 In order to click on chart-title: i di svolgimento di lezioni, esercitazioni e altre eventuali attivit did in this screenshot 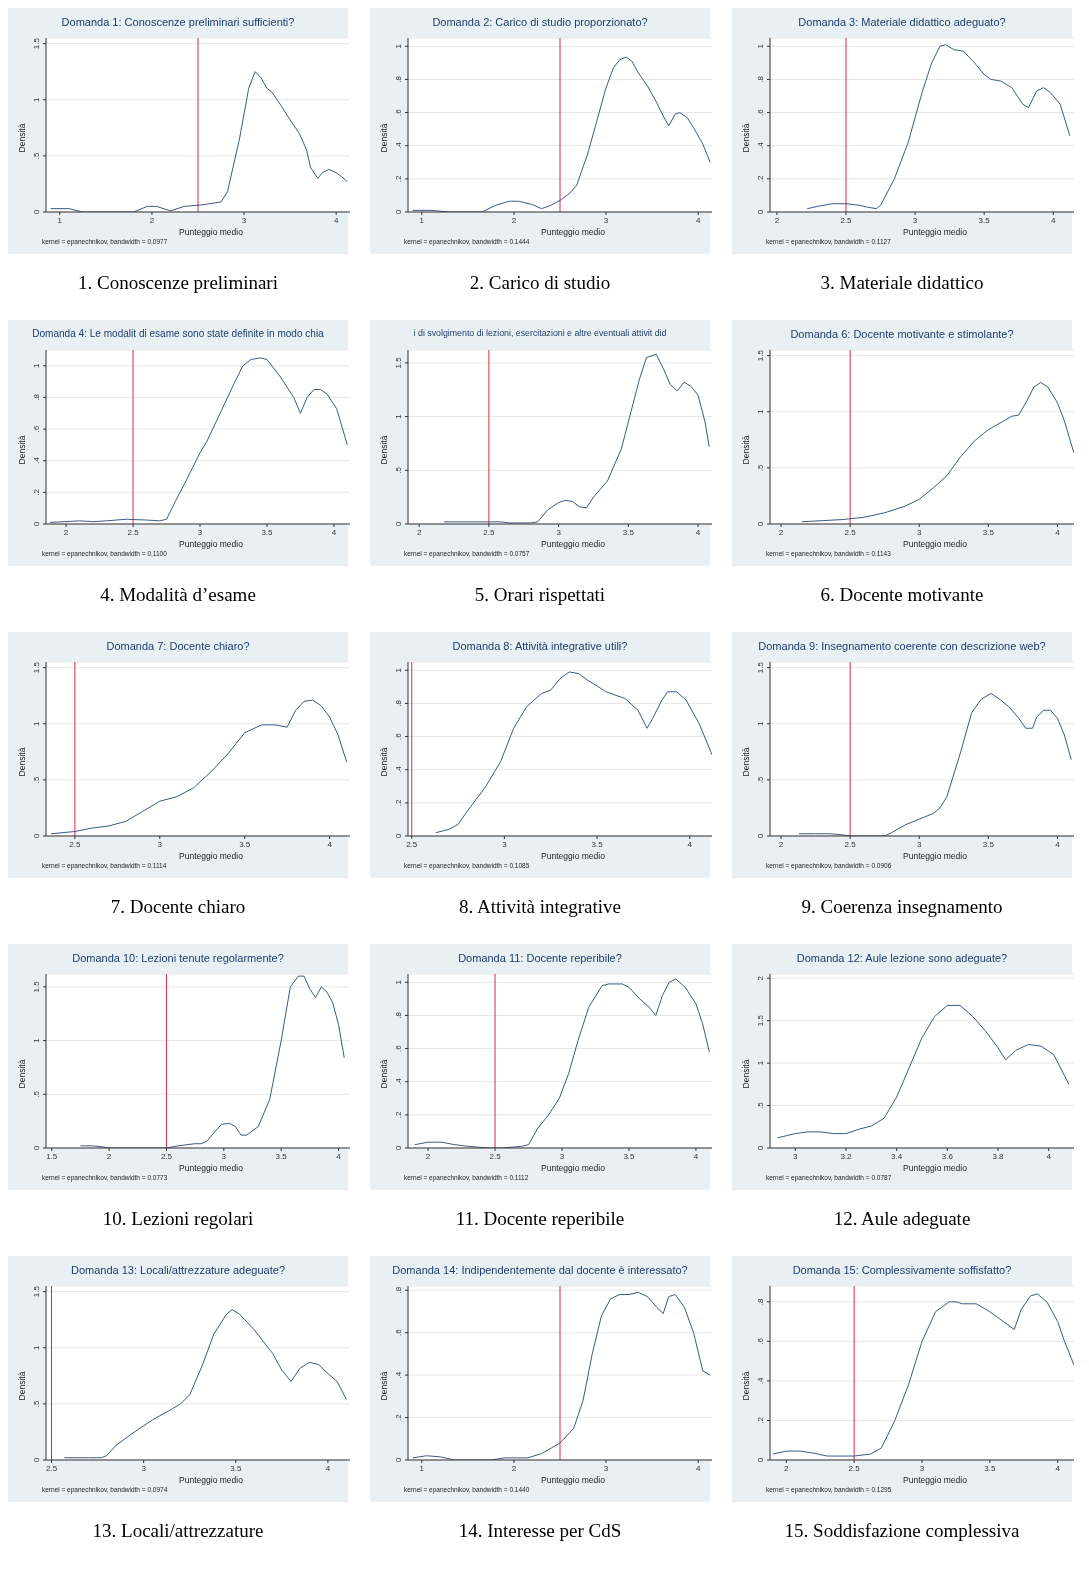, I will do `click(540, 333)`.